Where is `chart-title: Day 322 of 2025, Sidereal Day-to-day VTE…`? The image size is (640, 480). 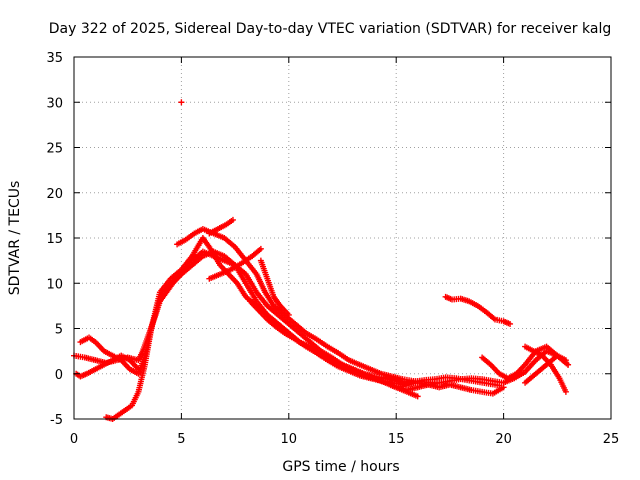
chart-title: Day 322 of 2025, Sidereal Day-to-day VTE… is located at coordinates (330, 29).